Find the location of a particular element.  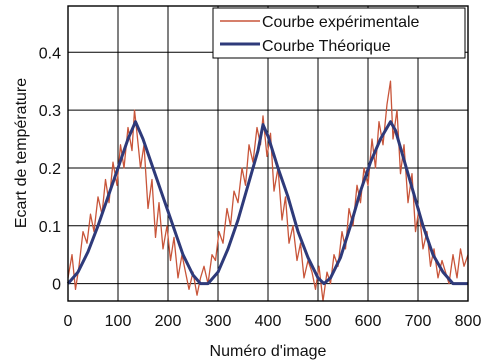

x-tick-labels: 0 100 200 300 400 500 600 700 800 is located at coordinates (273, 321).